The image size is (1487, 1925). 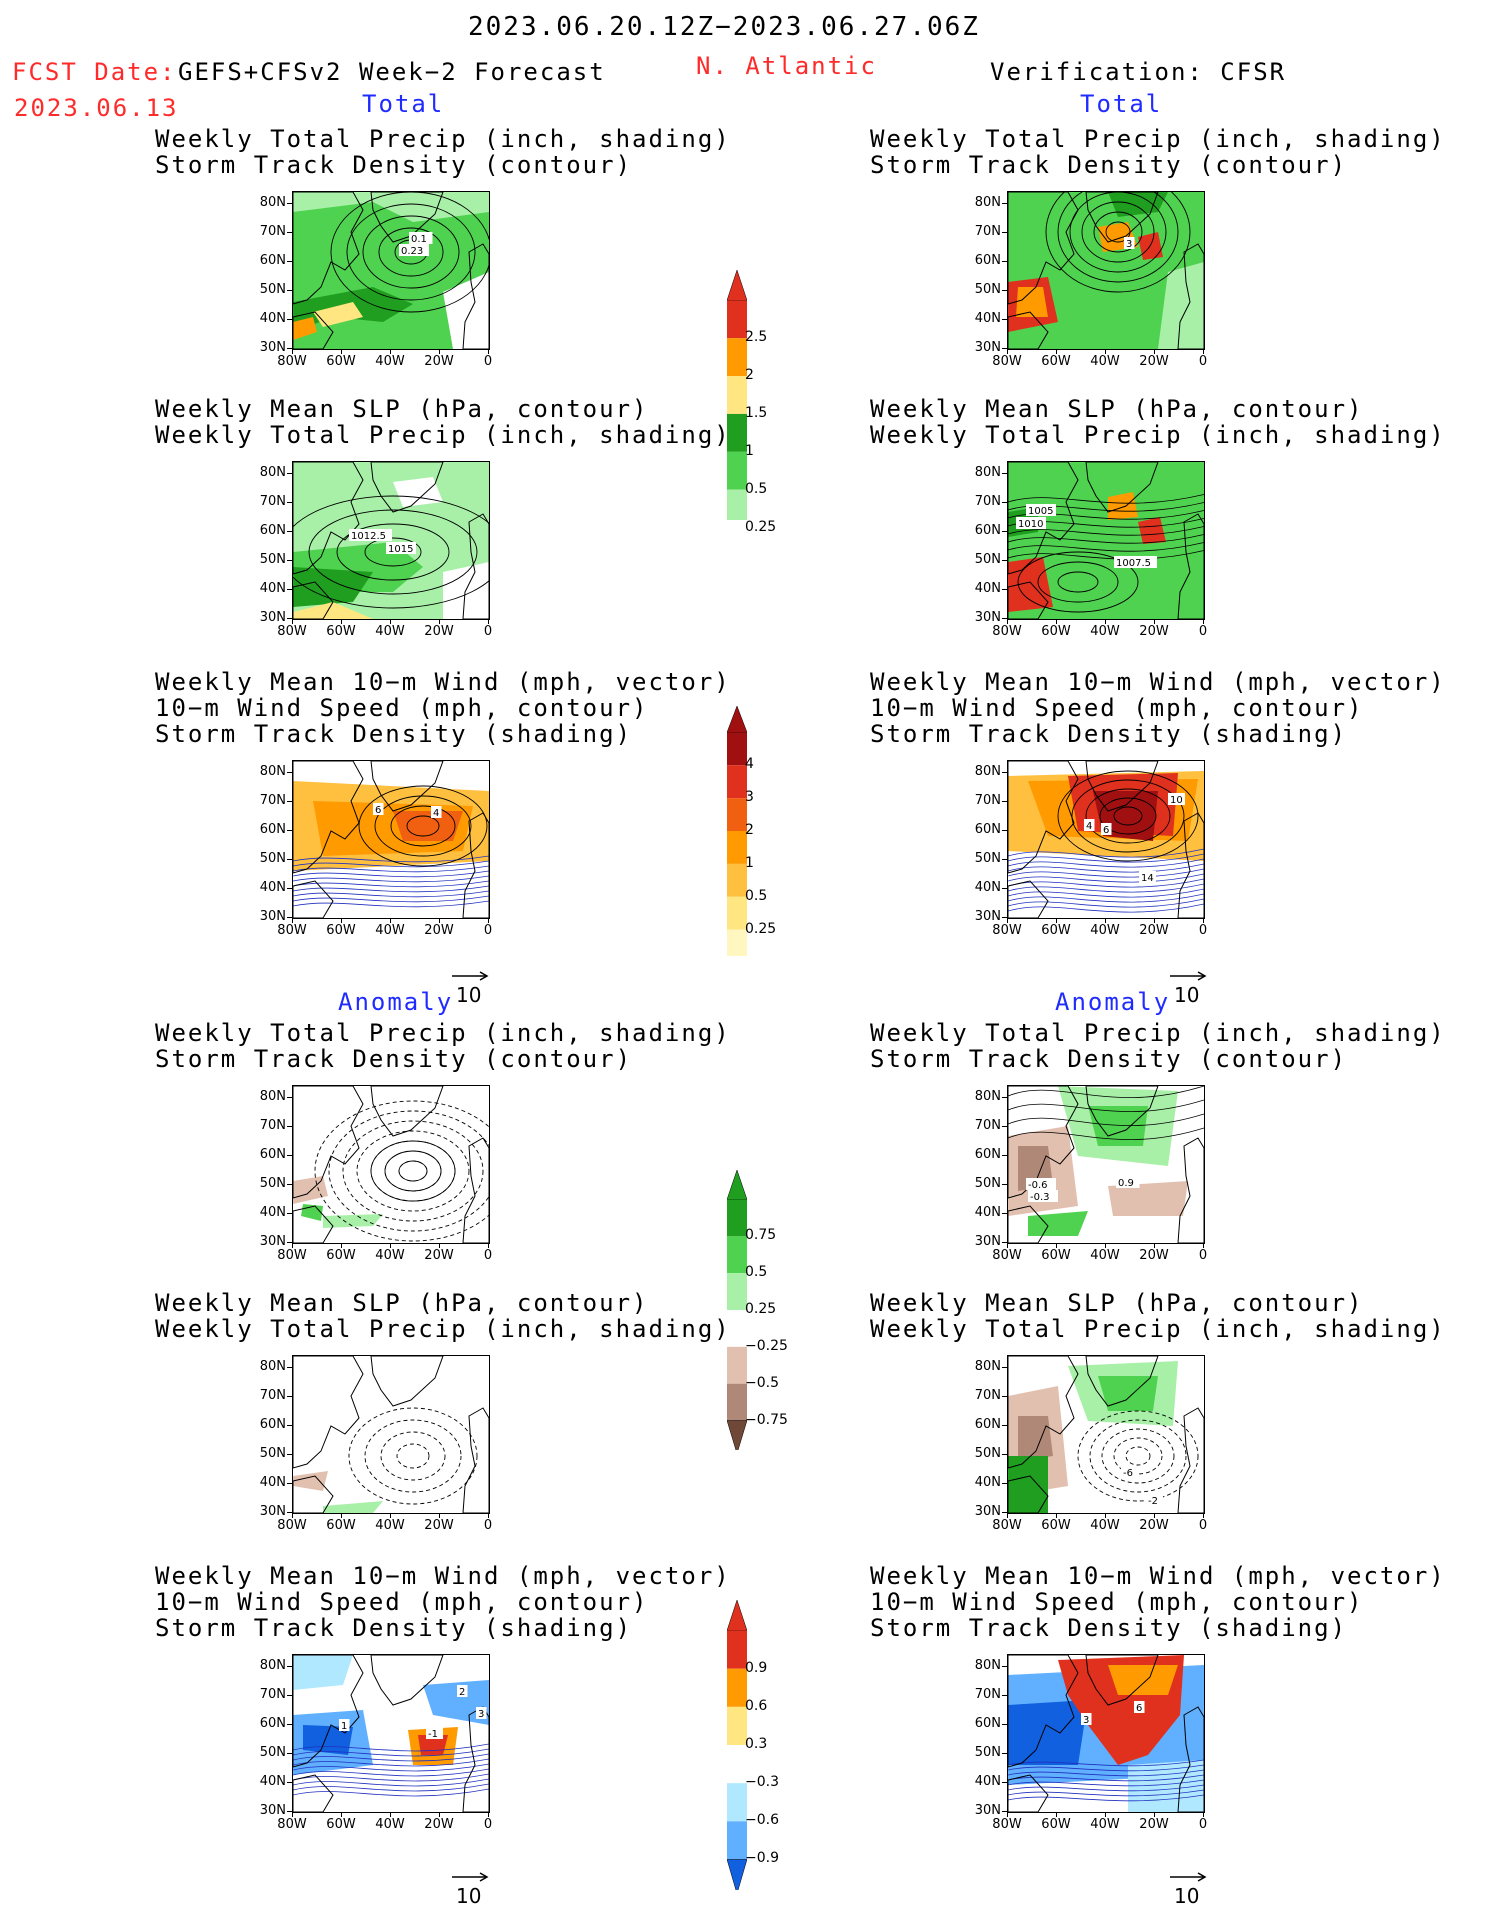 What do you see at coordinates (96, 108) in the screenshot?
I see `fcst-date: 2023.06.13` at bounding box center [96, 108].